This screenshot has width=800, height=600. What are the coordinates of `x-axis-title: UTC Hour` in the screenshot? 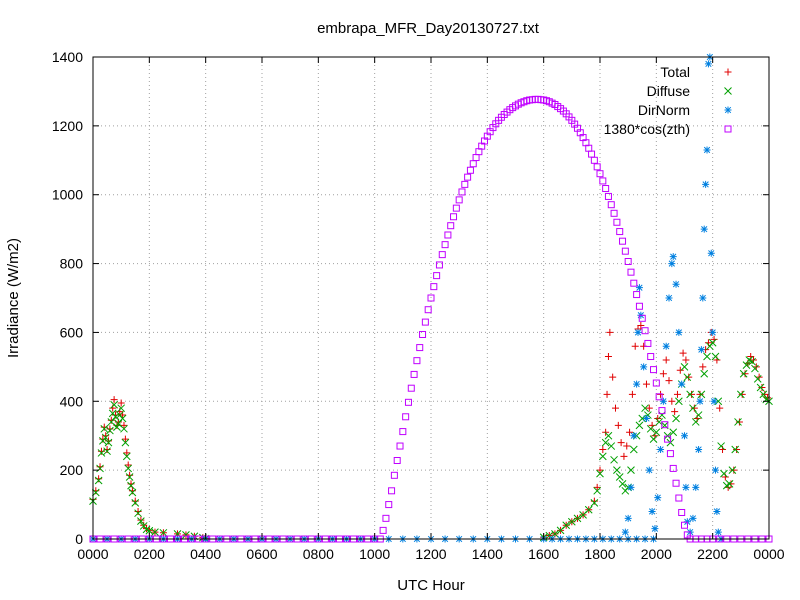 It's located at (431, 585).